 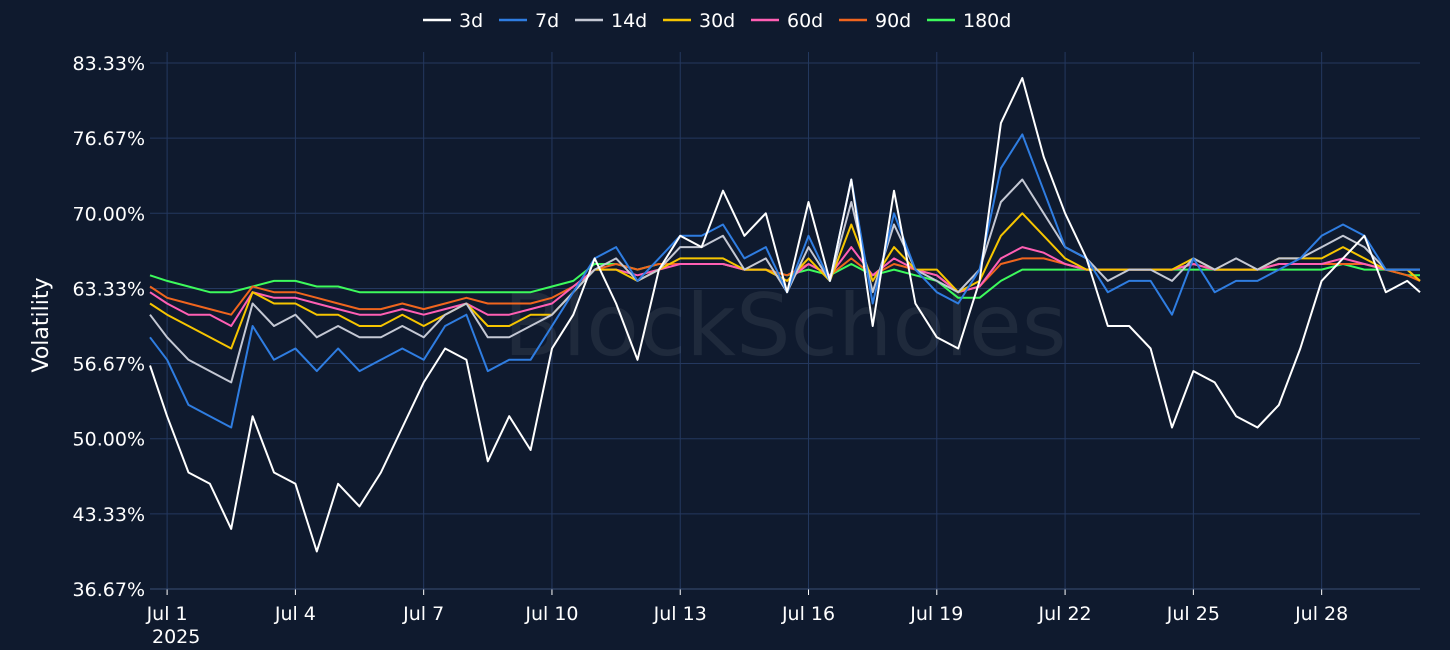 I want to click on x-tick-label: Jul 28, so click(x=1321, y=614).